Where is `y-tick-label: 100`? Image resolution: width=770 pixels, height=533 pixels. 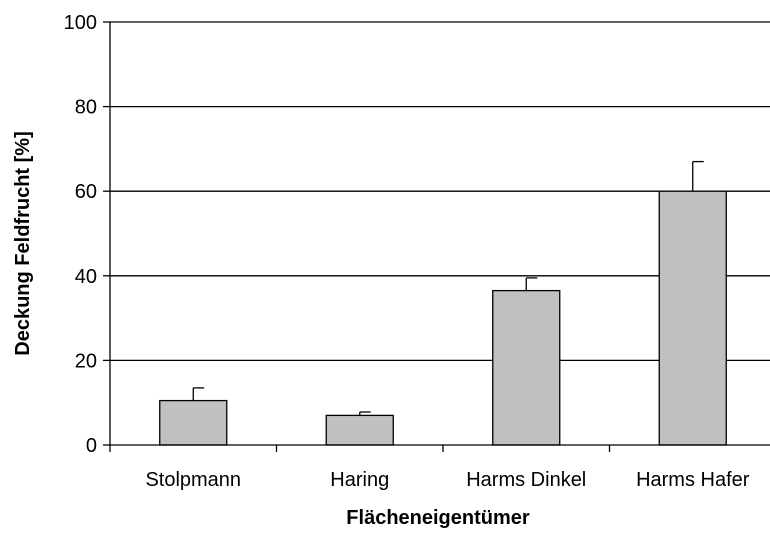 y-tick-label: 100 is located at coordinates (80, 23).